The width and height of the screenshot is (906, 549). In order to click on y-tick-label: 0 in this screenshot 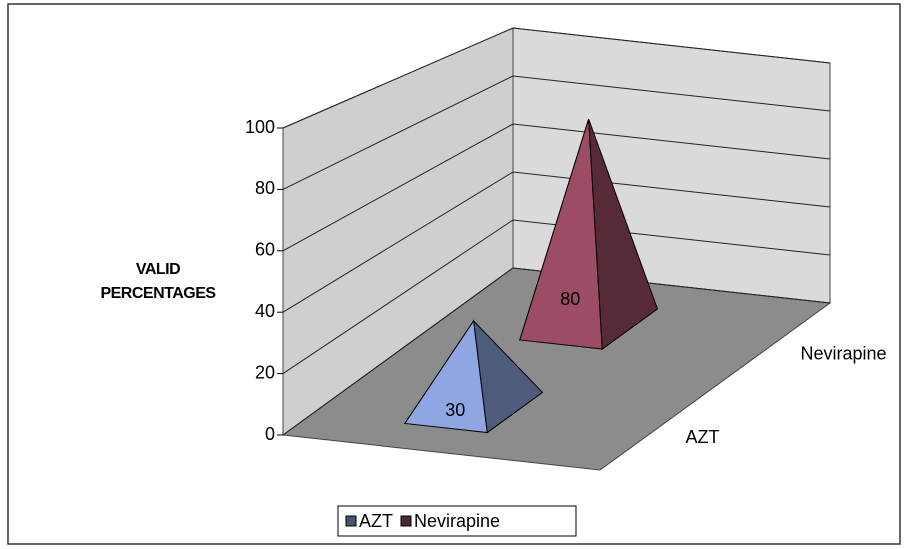, I will do `click(270, 434)`.